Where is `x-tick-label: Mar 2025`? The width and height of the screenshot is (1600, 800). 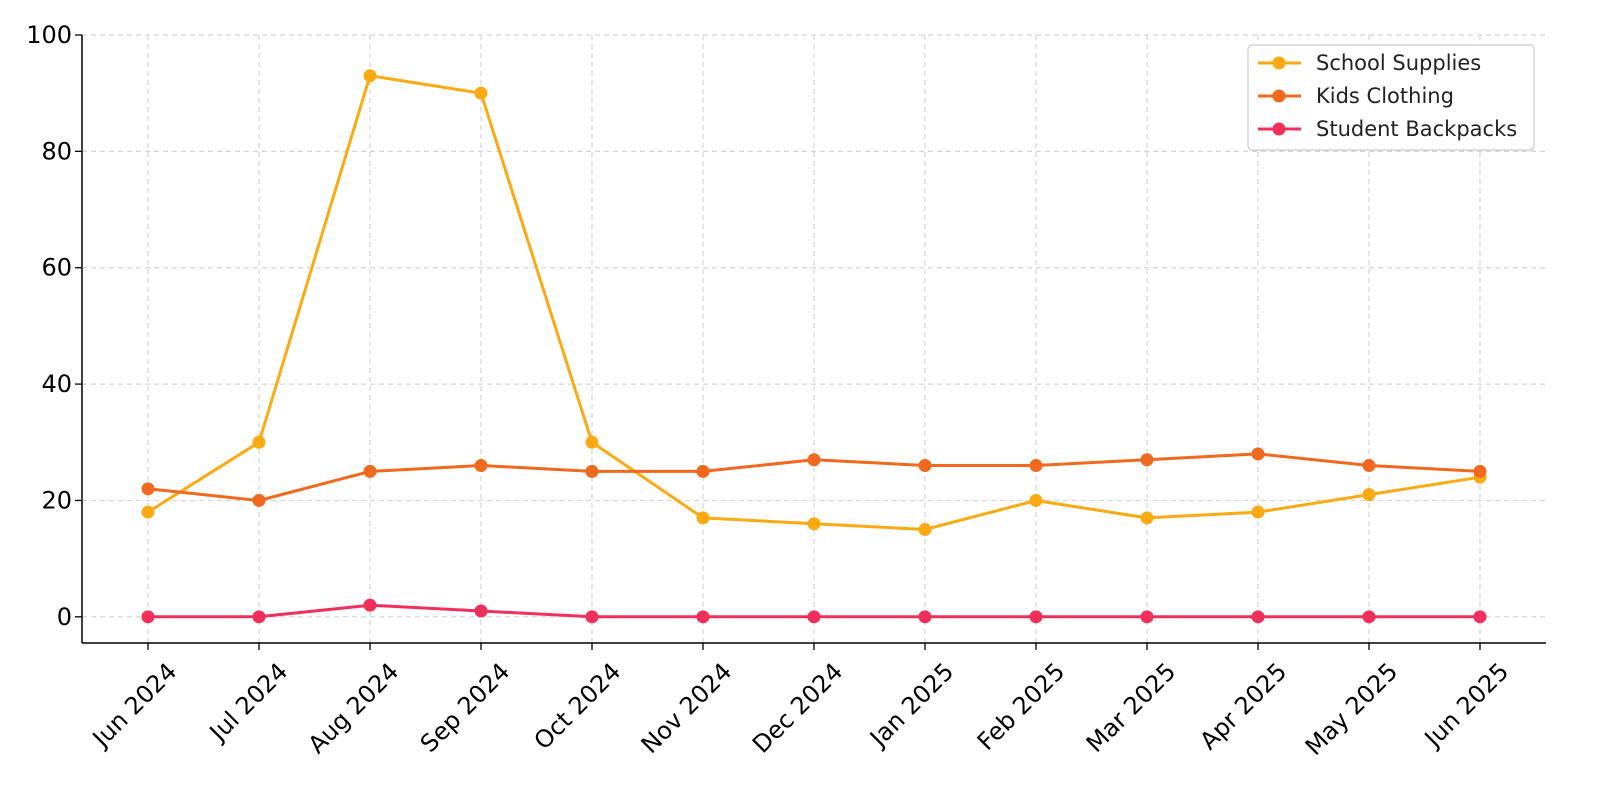 x-tick-label: Mar 2025 is located at coordinates (1131, 707).